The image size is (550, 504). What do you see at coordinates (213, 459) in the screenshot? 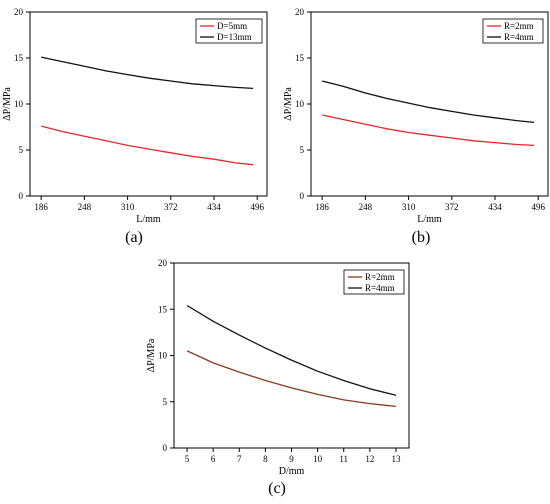
I see `x-tick-label: 6` at bounding box center [213, 459].